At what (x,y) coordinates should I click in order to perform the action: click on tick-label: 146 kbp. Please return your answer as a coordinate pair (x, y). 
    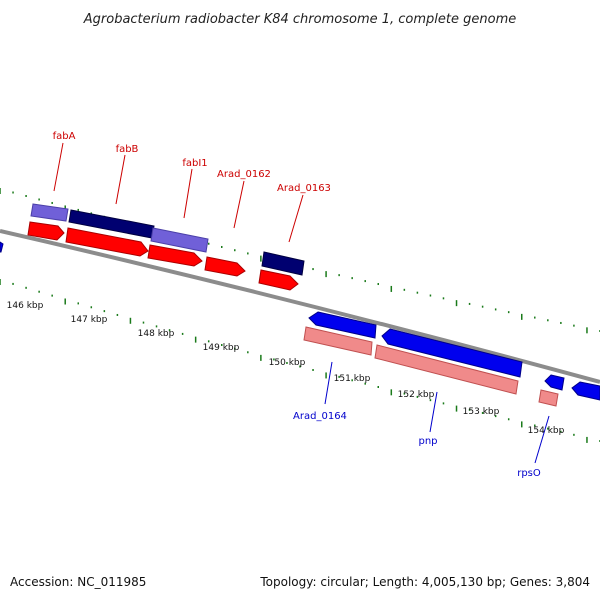
    Looking at the image, I should click on (25, 306).